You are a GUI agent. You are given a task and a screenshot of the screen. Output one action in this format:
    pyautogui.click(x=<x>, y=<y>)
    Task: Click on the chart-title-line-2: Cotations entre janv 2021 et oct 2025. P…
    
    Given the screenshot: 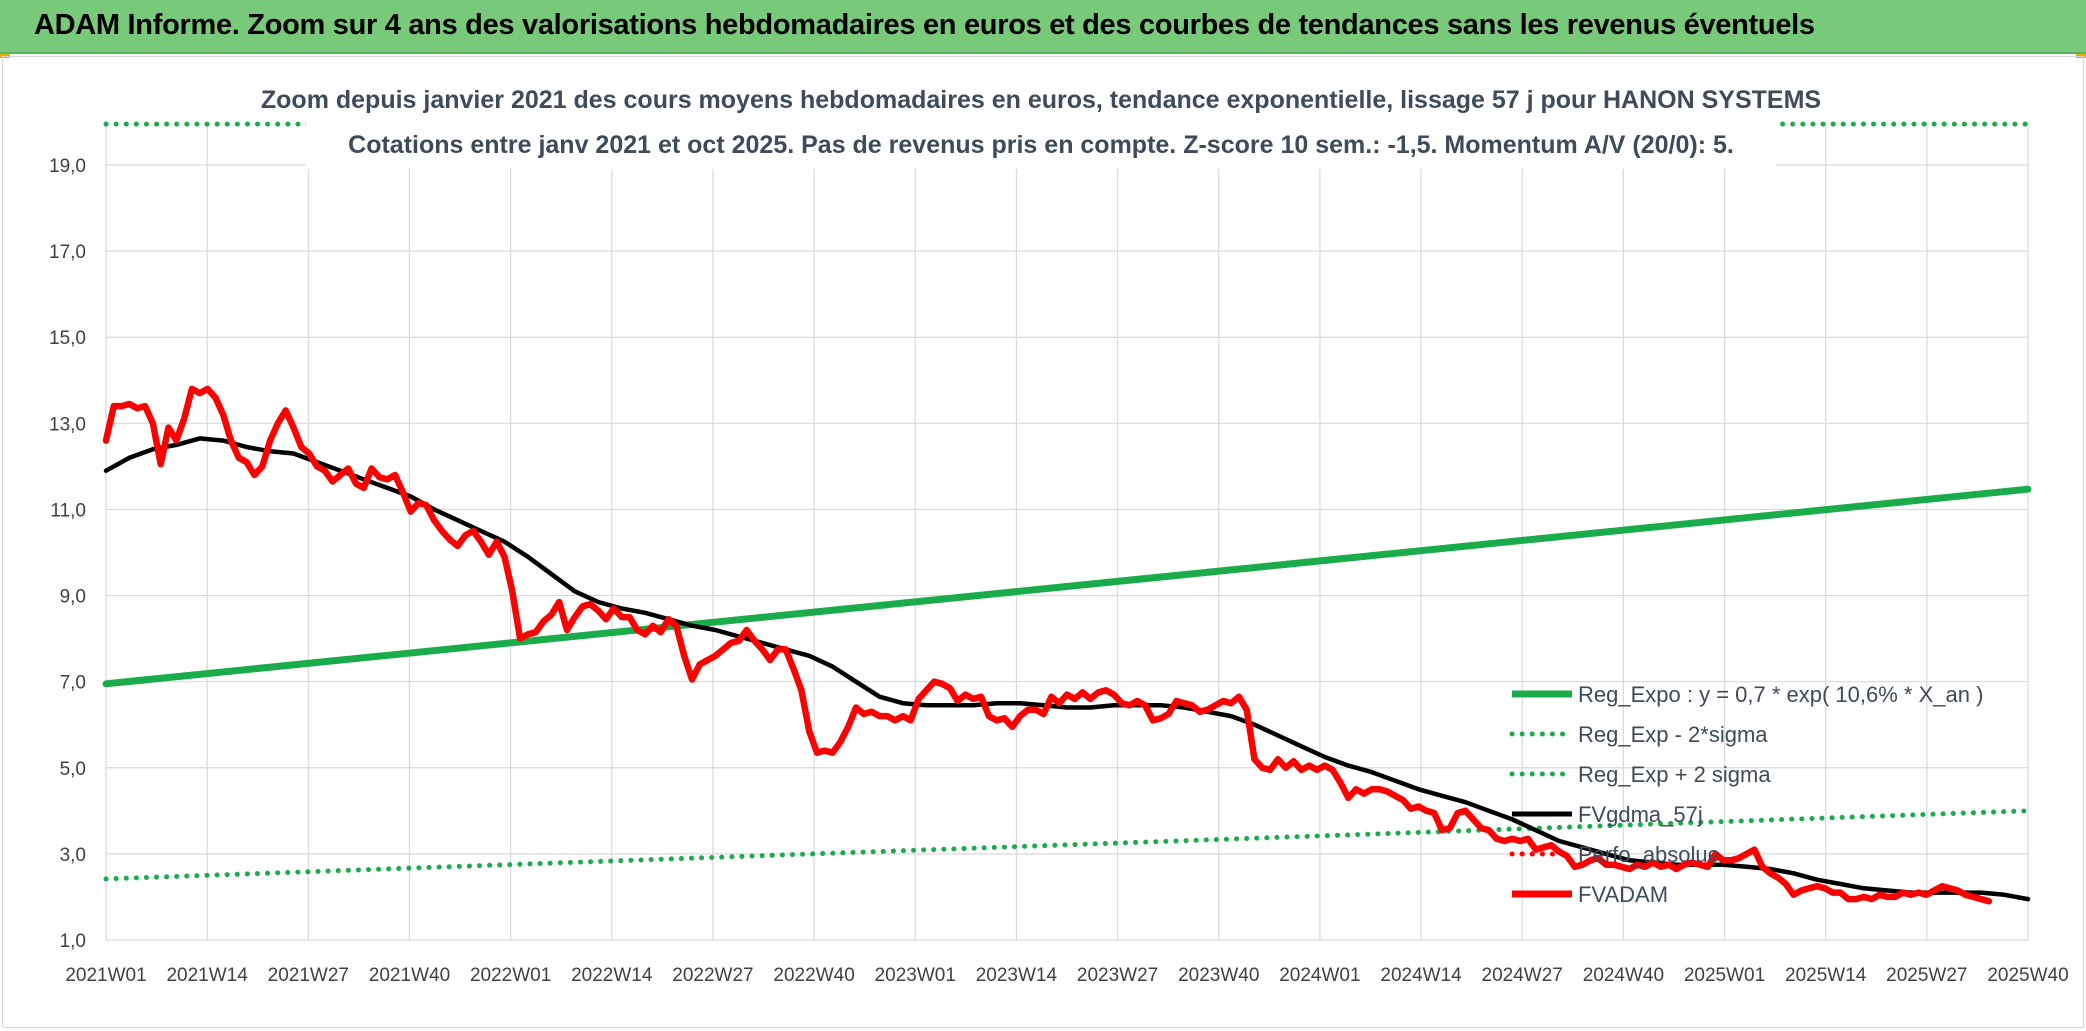 What is the action you would take?
    pyautogui.click(x=1041, y=145)
    